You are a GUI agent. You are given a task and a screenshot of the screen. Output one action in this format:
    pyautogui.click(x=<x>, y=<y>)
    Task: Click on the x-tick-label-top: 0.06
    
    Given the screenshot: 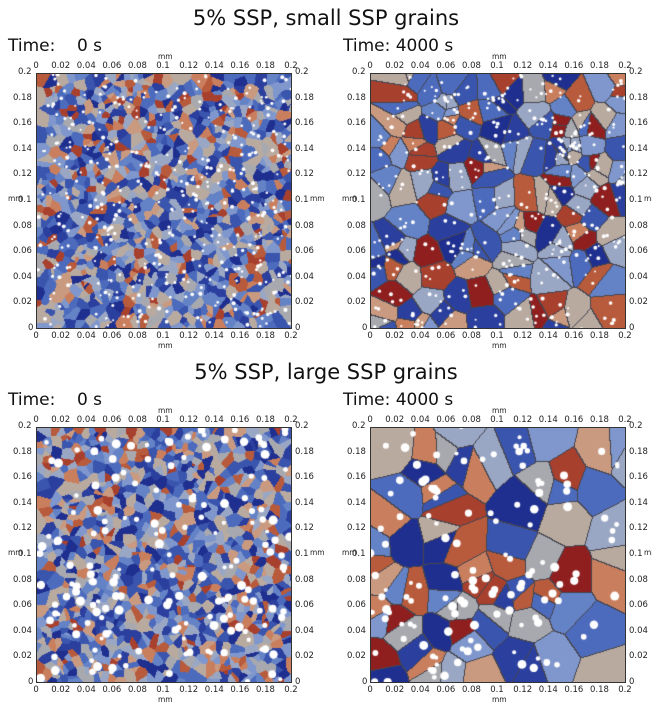 What is the action you would take?
    pyautogui.click(x=112, y=420)
    